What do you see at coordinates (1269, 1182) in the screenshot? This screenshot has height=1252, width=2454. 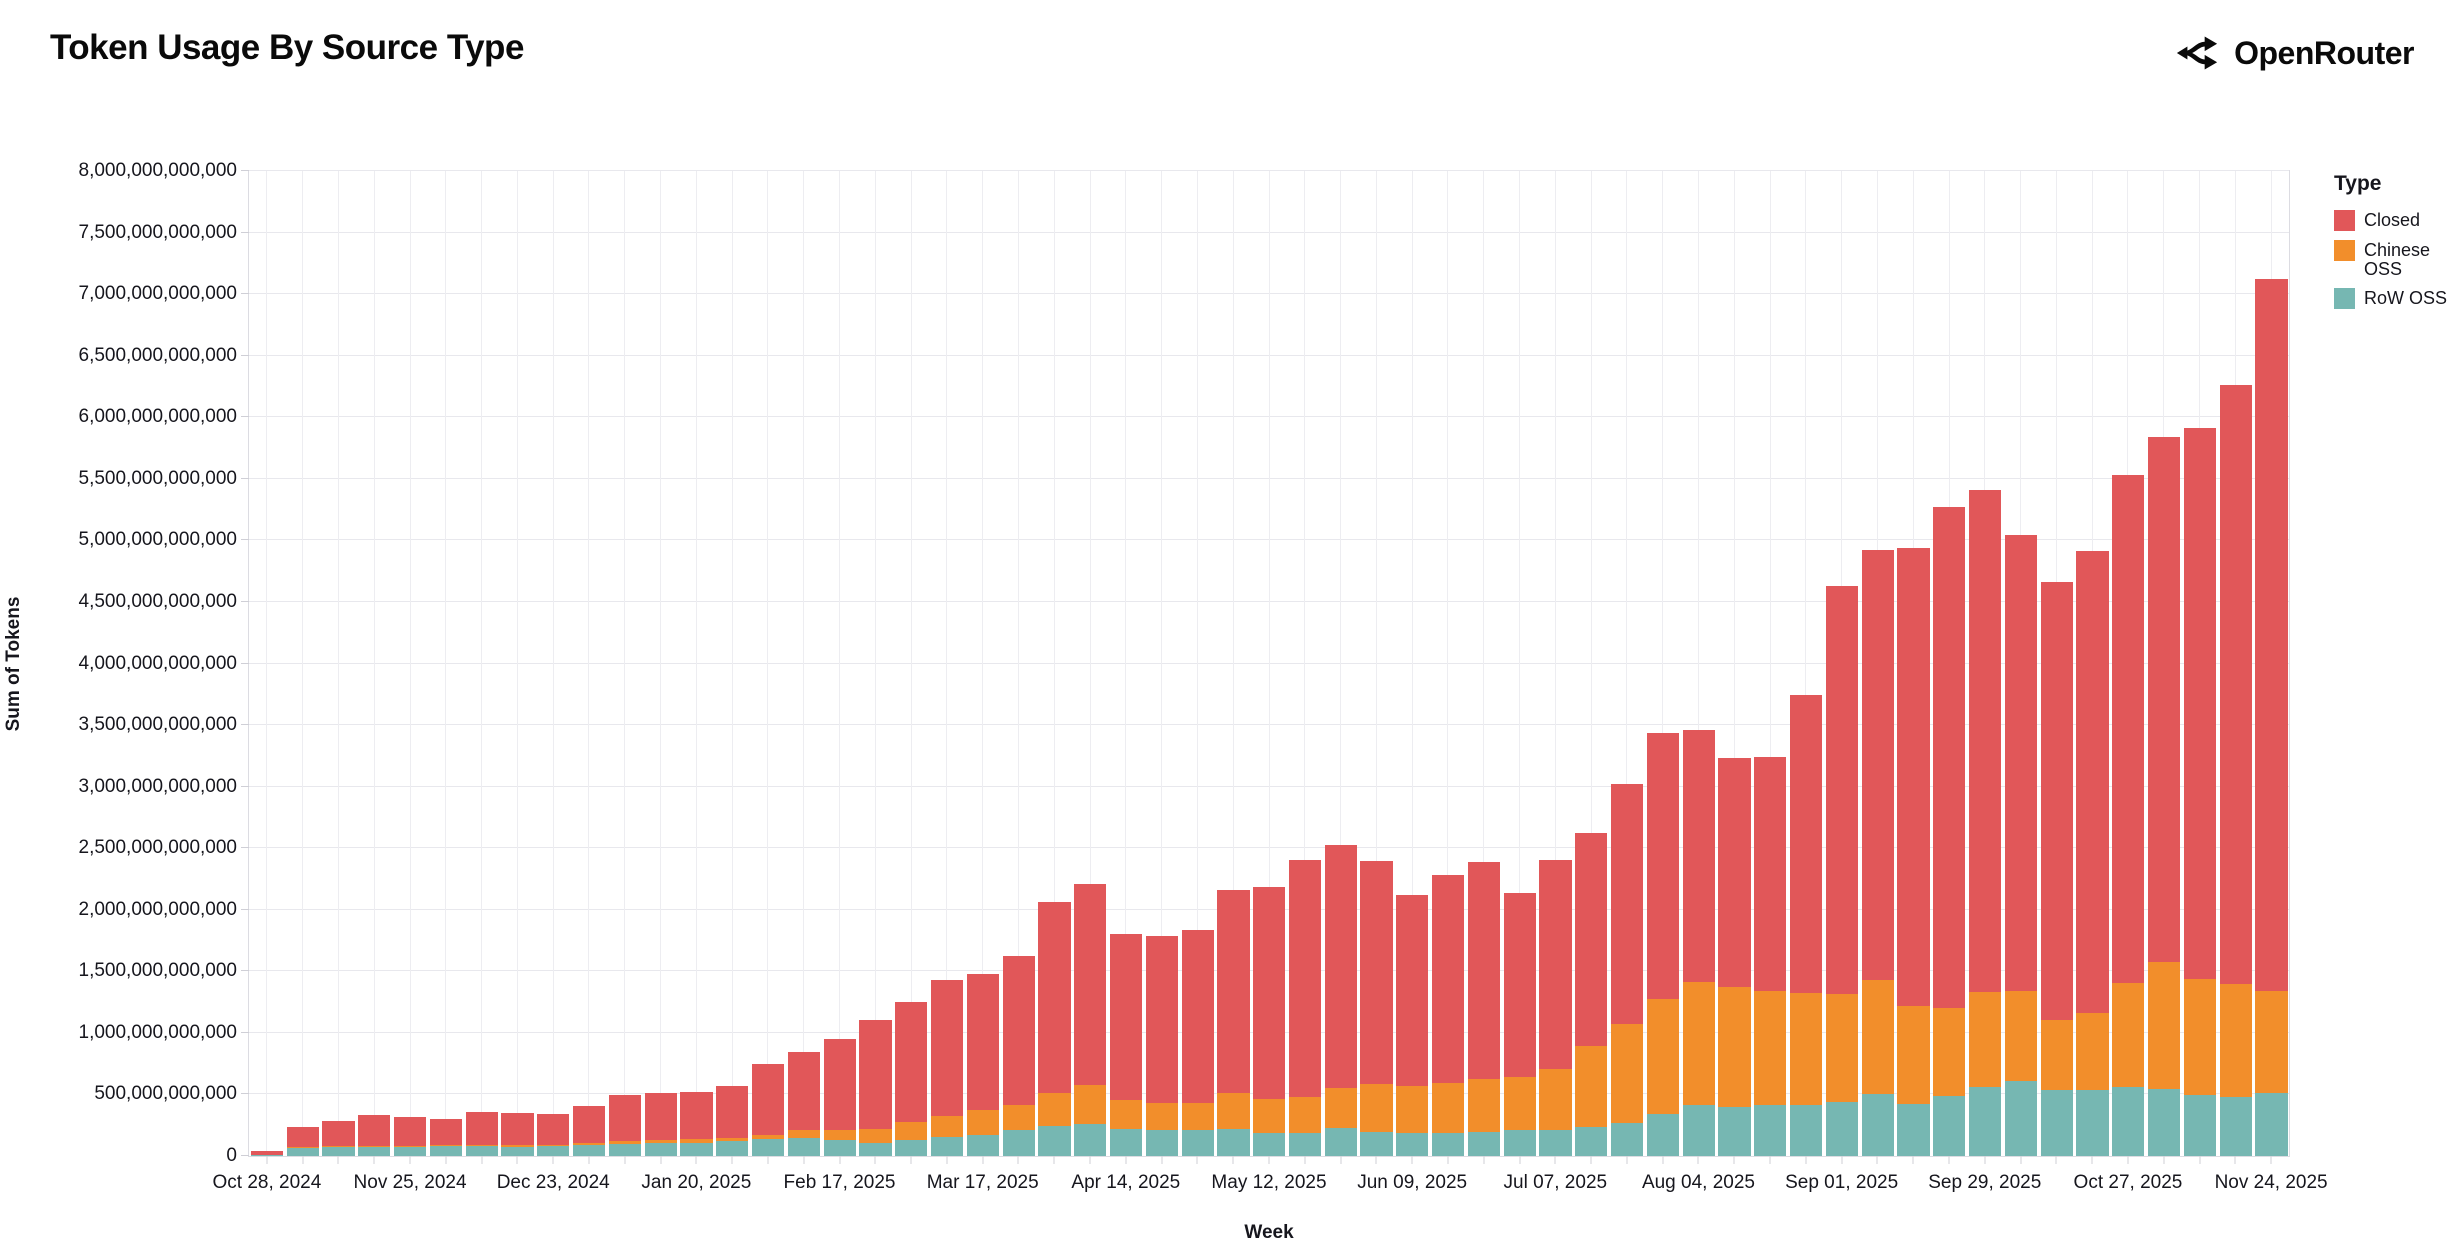 I see `x-tick-label: May 12, 2025` at bounding box center [1269, 1182].